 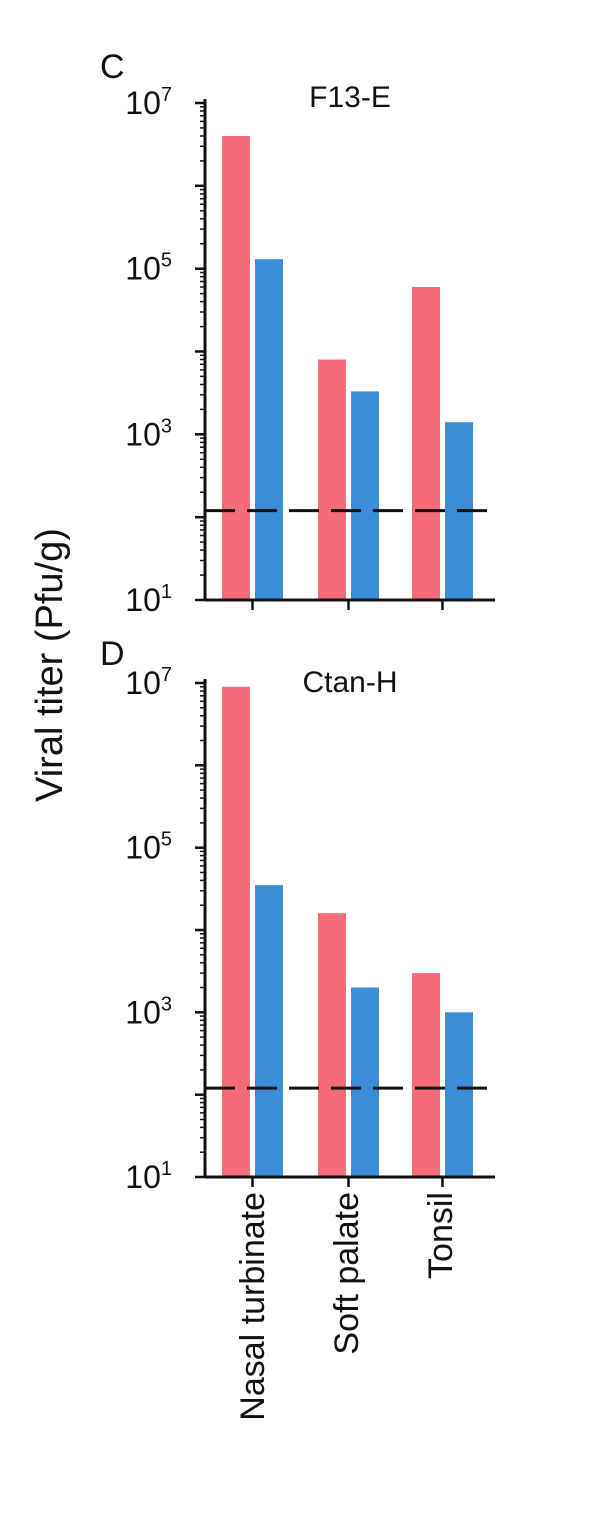 I want to click on panel-title: F13-E, so click(x=350, y=97).